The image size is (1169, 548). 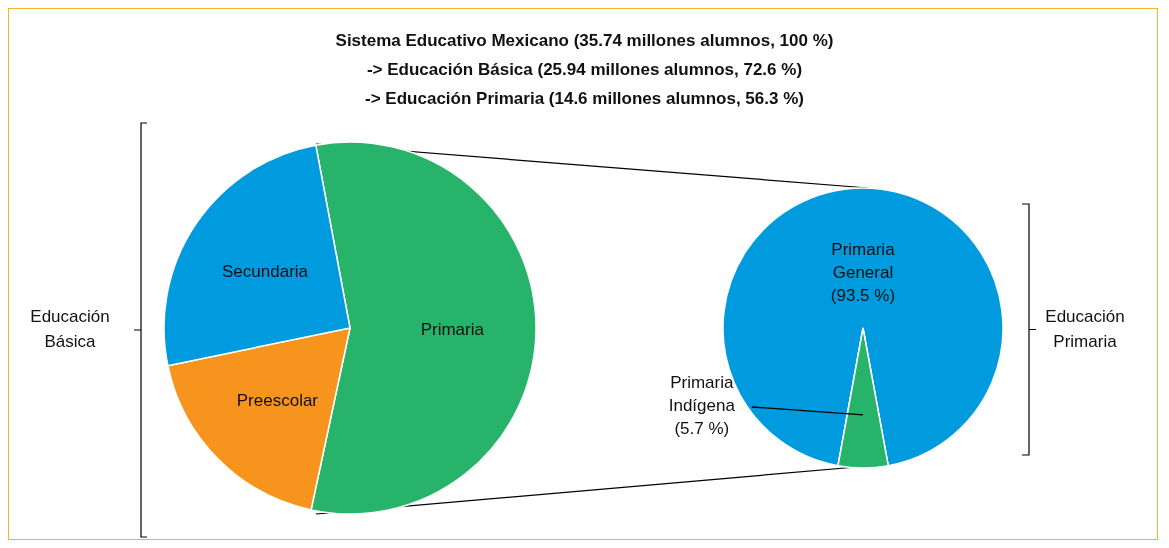 What do you see at coordinates (265, 271) in the screenshot?
I see `slice-label: Secundaria` at bounding box center [265, 271].